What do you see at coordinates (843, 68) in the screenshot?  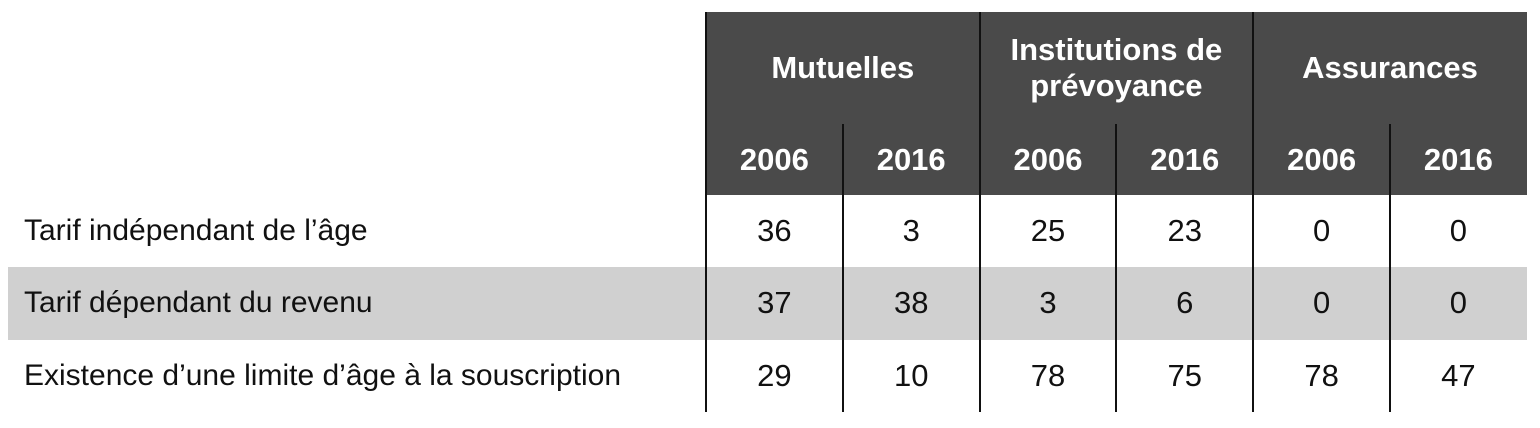 I see `group-header: Mutuelles` at bounding box center [843, 68].